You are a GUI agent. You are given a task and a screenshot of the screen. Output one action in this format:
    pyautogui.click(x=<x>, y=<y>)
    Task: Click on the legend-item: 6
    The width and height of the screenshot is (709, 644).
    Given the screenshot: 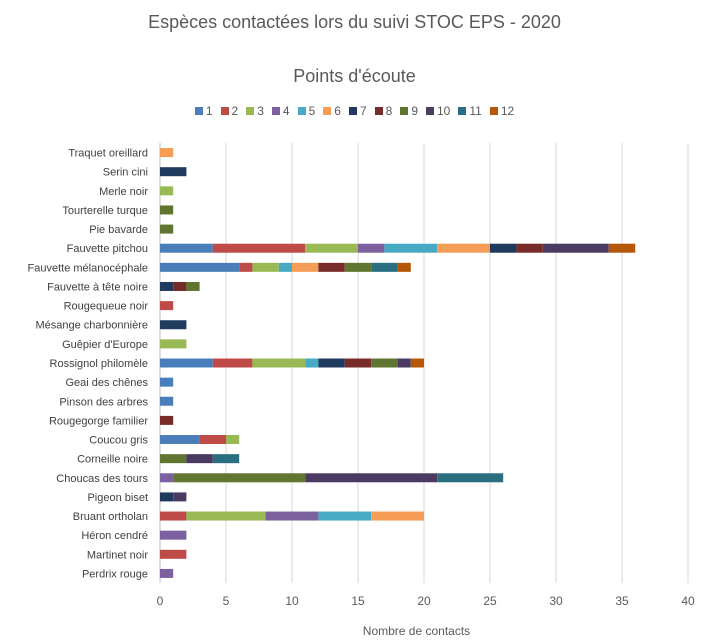 What is the action you would take?
    pyautogui.click(x=332, y=111)
    